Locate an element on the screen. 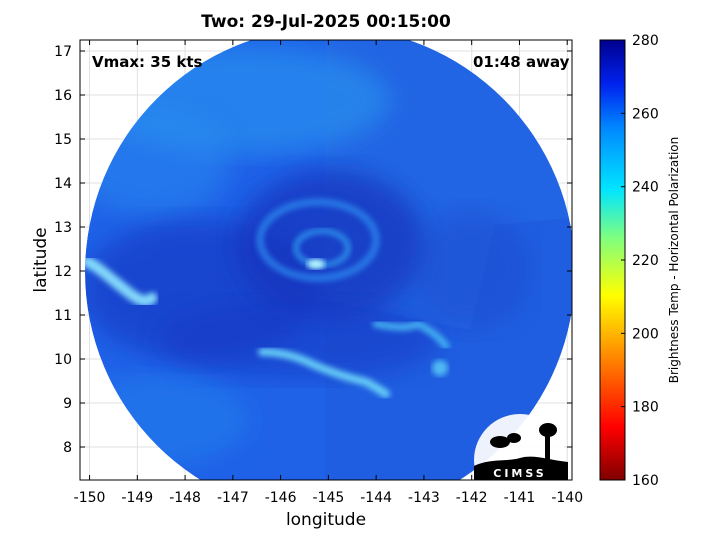 The width and height of the screenshot is (720, 540). y-tick-label: 11 is located at coordinates (63, 316).